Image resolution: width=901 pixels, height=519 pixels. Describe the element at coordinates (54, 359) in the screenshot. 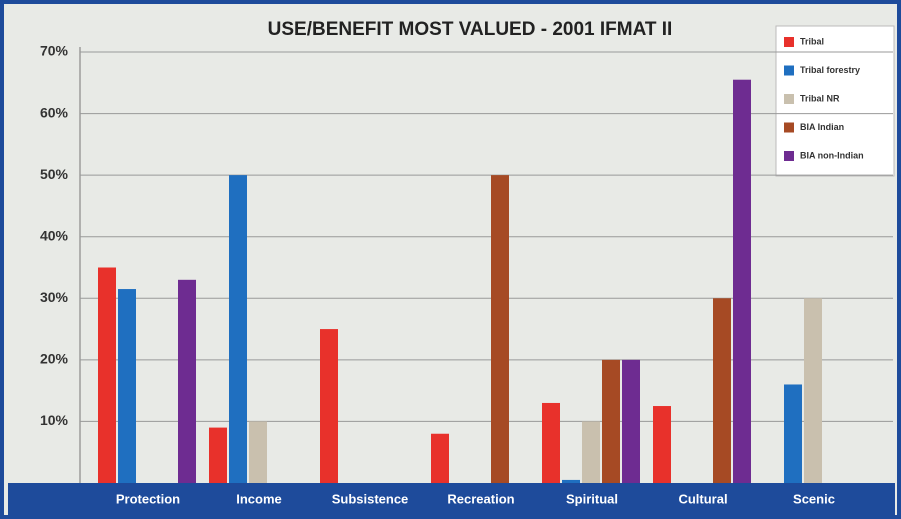

I see `y-tick-label: 20%` at that location.